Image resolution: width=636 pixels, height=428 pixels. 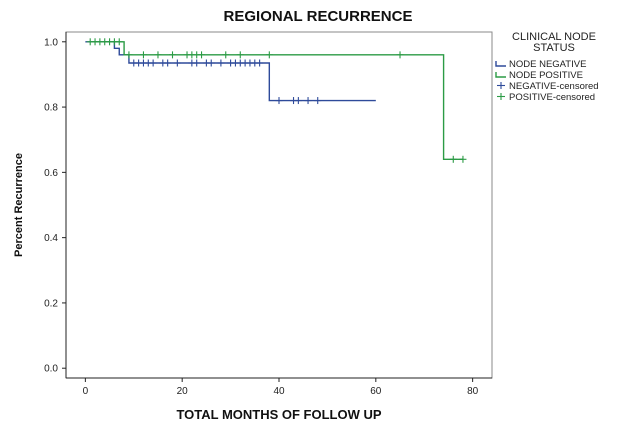 I want to click on y-tick-label: 1.0, so click(x=51, y=42).